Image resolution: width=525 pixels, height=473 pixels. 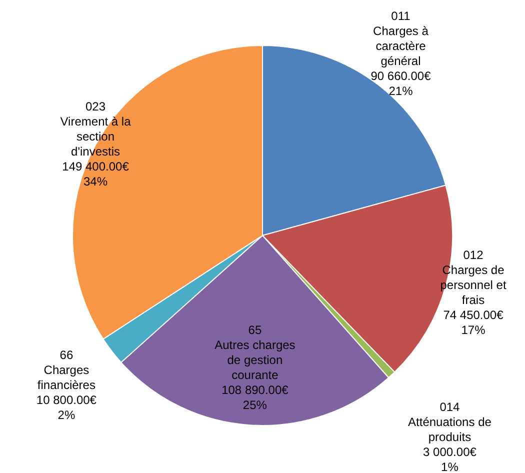 I want to click on slice-label: 011 Charges à caractère général, so click(x=401, y=38).